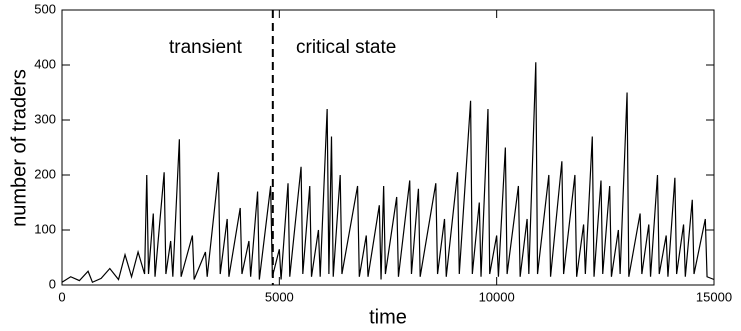  What do you see at coordinates (388, 317) in the screenshot?
I see `x-axis-label: time` at bounding box center [388, 317].